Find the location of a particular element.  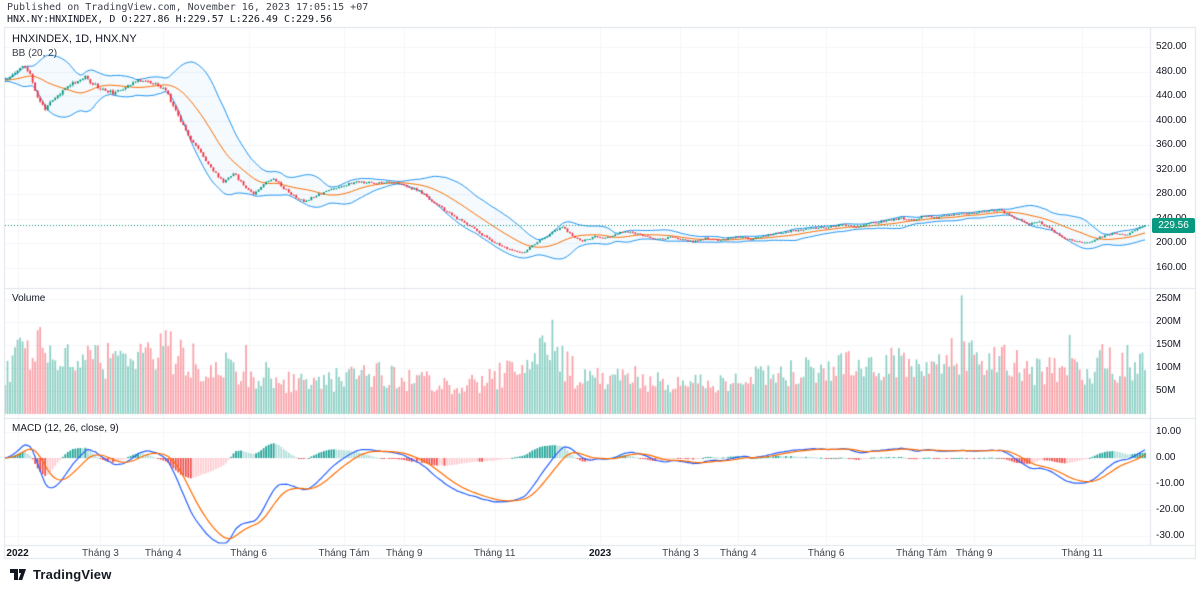

volume-axis-label: 200M is located at coordinates (1169, 321).